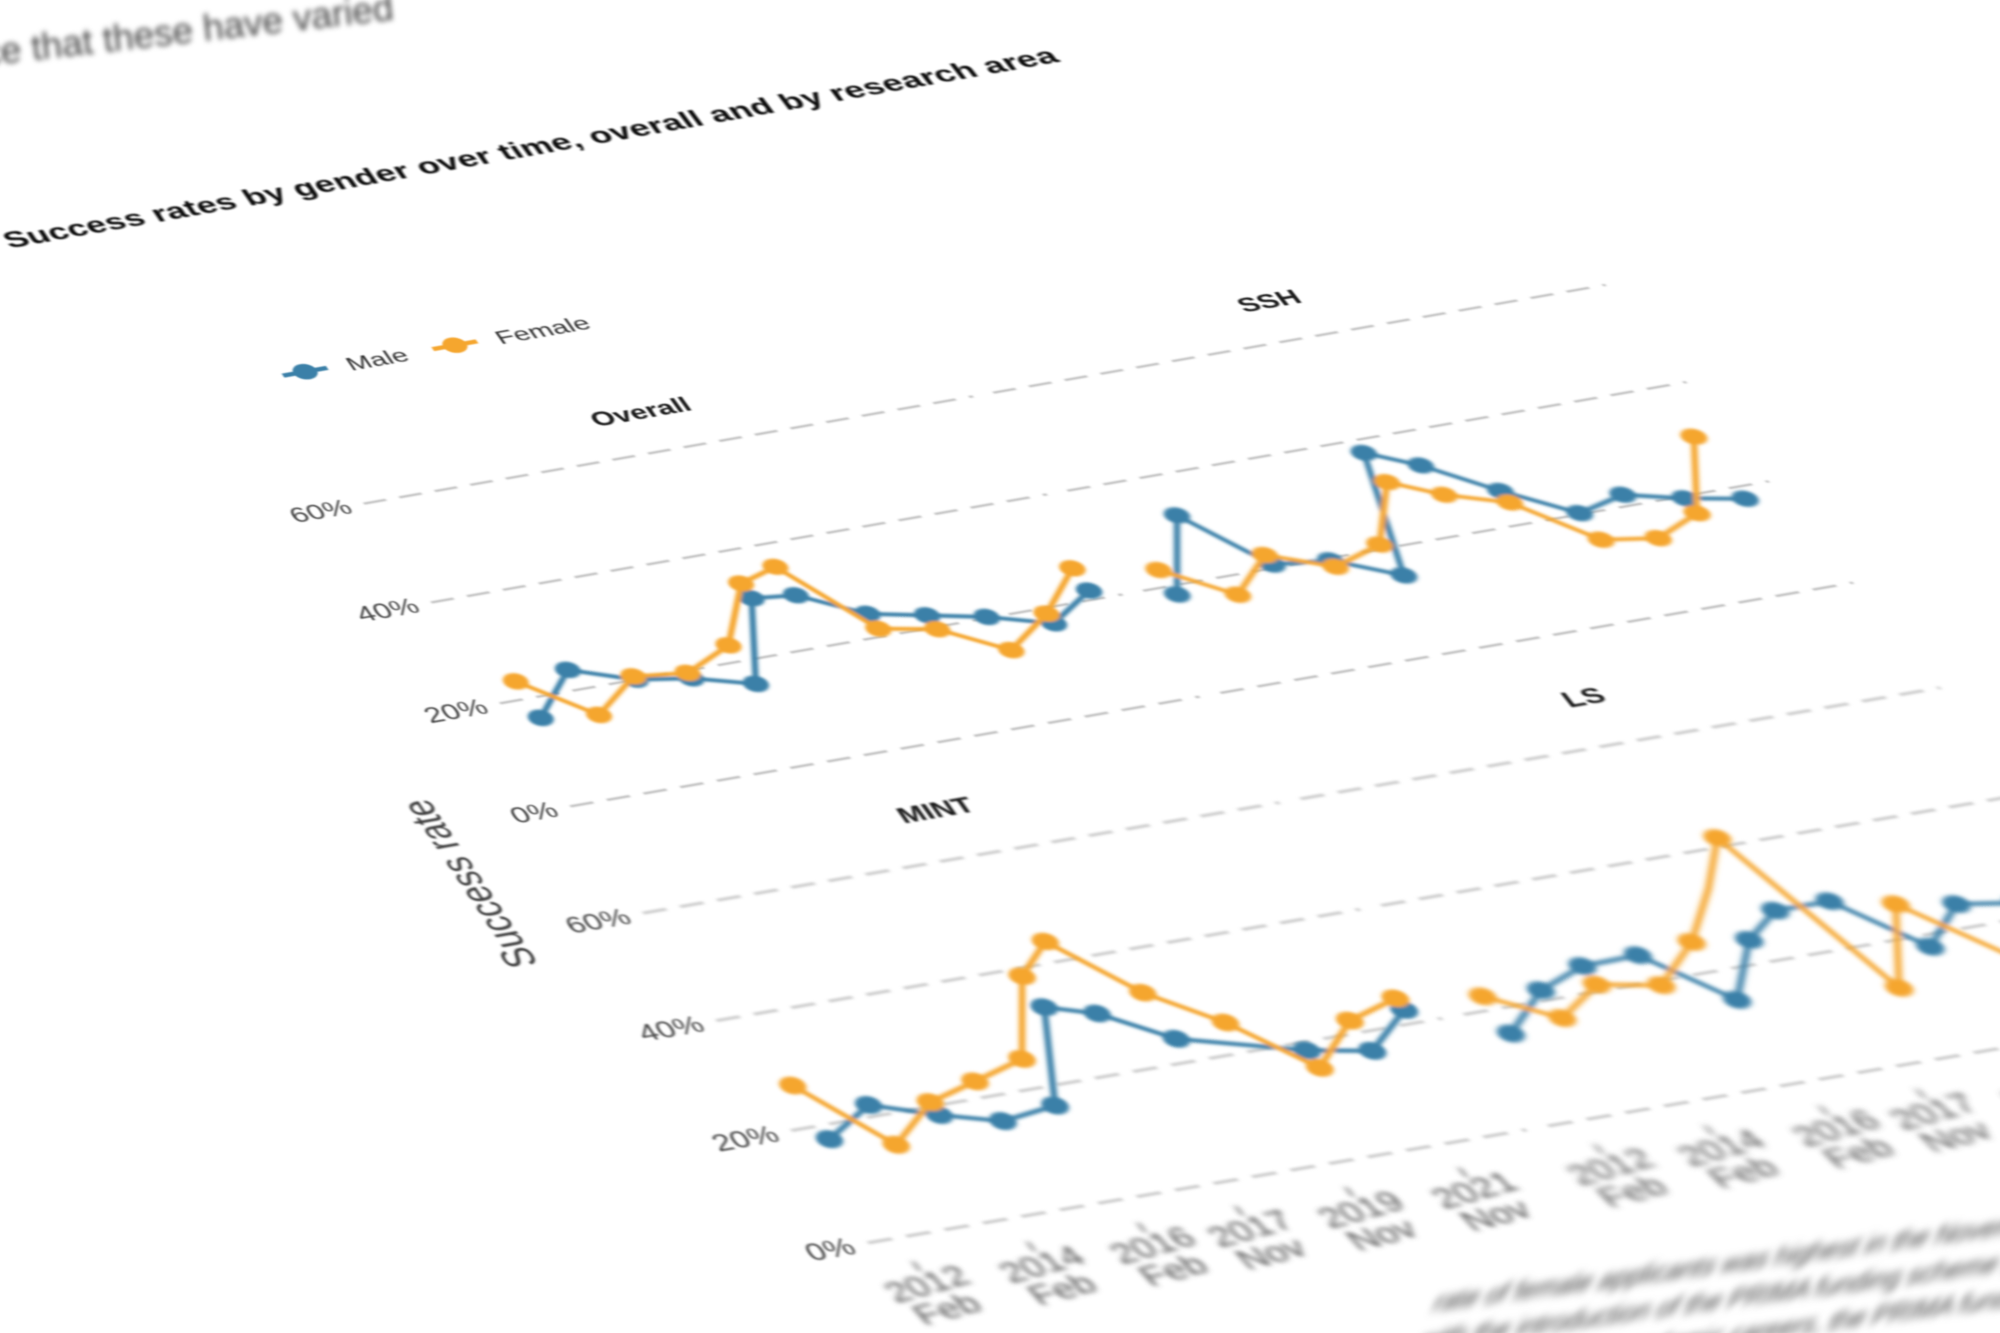 The width and height of the screenshot is (2000, 1333). What do you see at coordinates (1270, 301) in the screenshot?
I see `svg-text: SSH` at bounding box center [1270, 301].